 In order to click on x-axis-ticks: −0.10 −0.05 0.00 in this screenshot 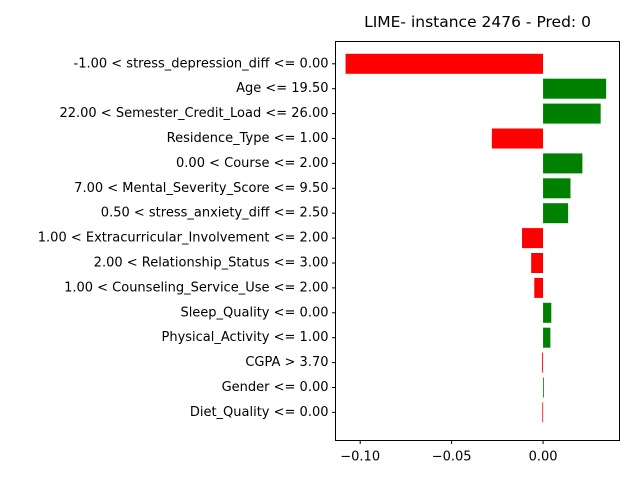, I will do `click(449, 452)`.